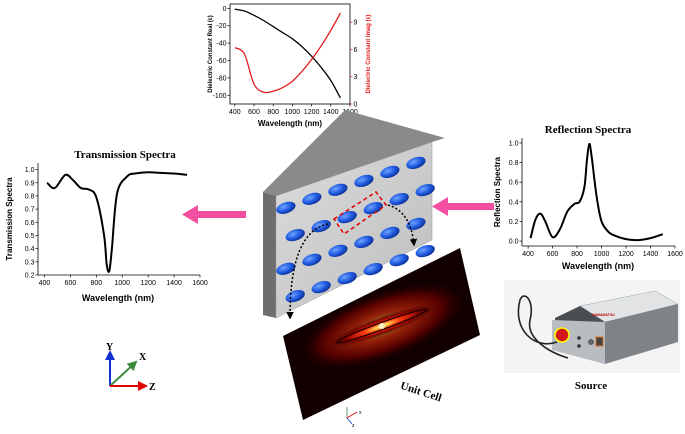 The height and width of the screenshot is (434, 685). Describe the element at coordinates (143, 357) in the screenshot. I see `x-axis-label: X` at that location.